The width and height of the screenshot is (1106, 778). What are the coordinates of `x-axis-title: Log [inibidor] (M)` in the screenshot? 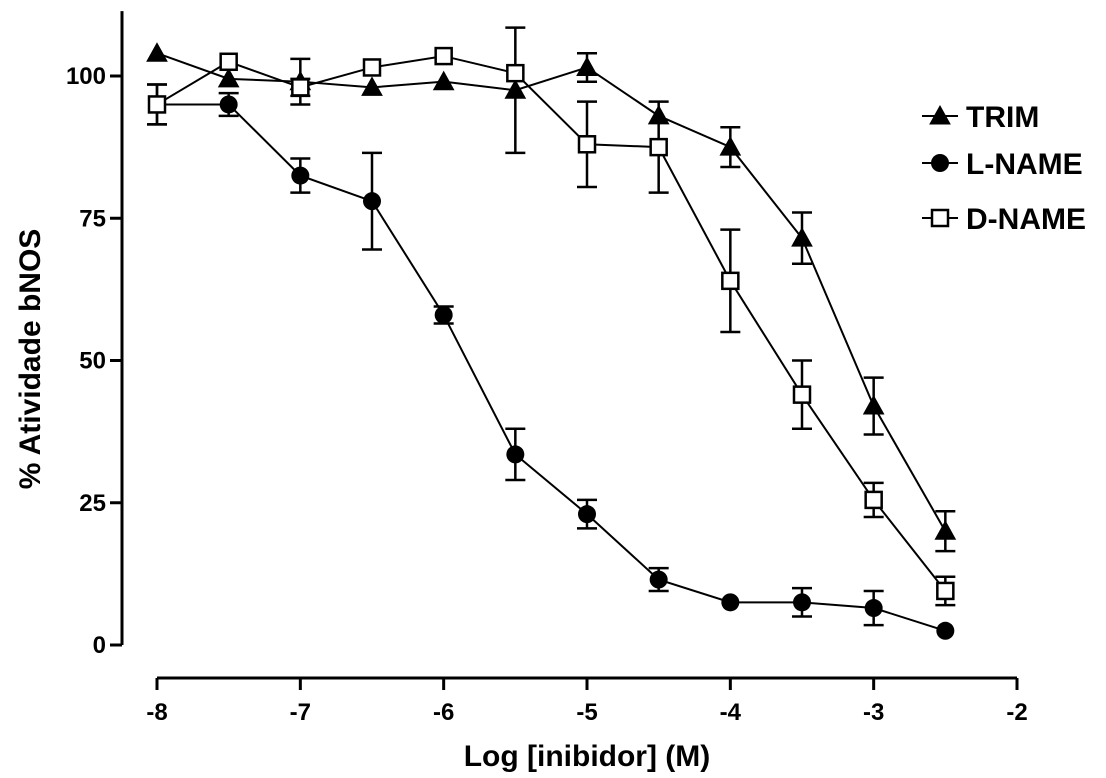 It's located at (587, 756).